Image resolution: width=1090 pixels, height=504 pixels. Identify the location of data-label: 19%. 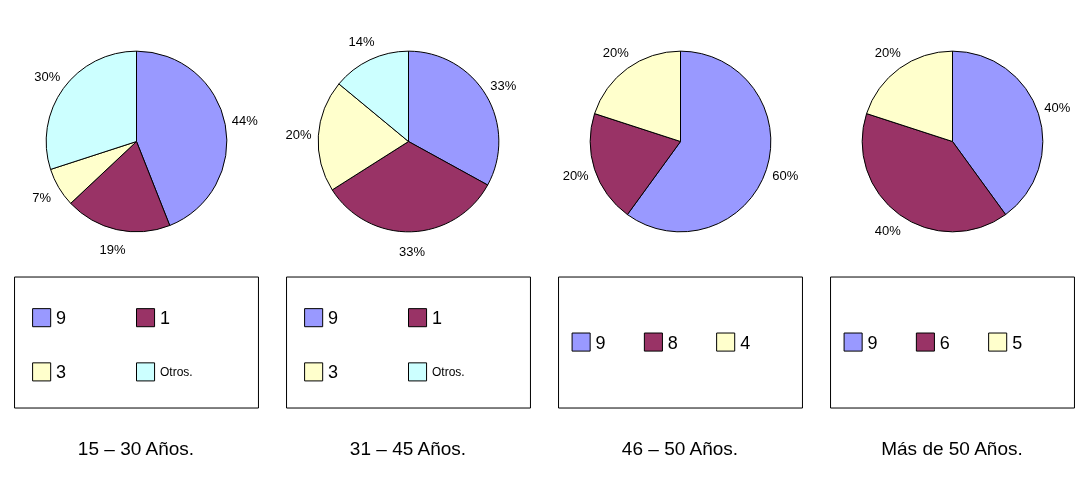
(112, 249).